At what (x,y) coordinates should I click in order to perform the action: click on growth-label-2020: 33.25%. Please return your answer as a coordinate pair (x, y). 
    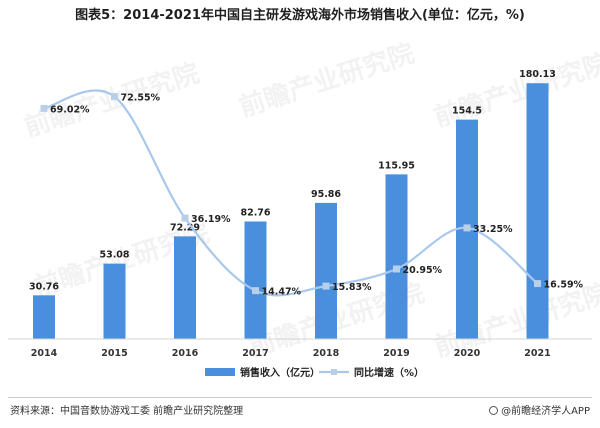
    Looking at the image, I should click on (493, 229).